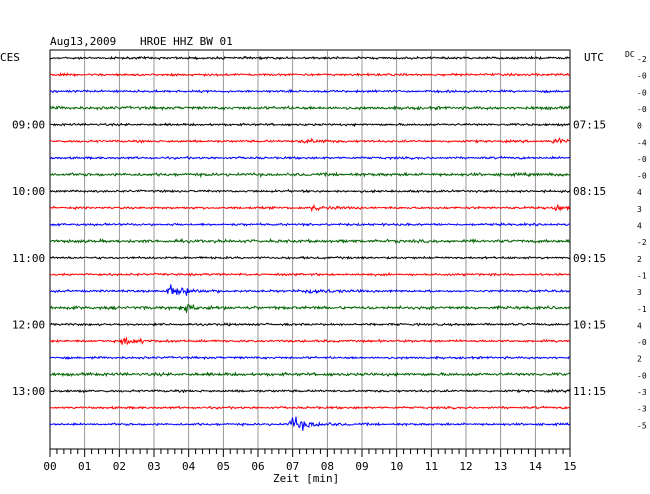 This screenshot has height=494, width=650. Describe the element at coordinates (589, 191) in the screenshot. I see `right-hour-label: 08:15` at that location.